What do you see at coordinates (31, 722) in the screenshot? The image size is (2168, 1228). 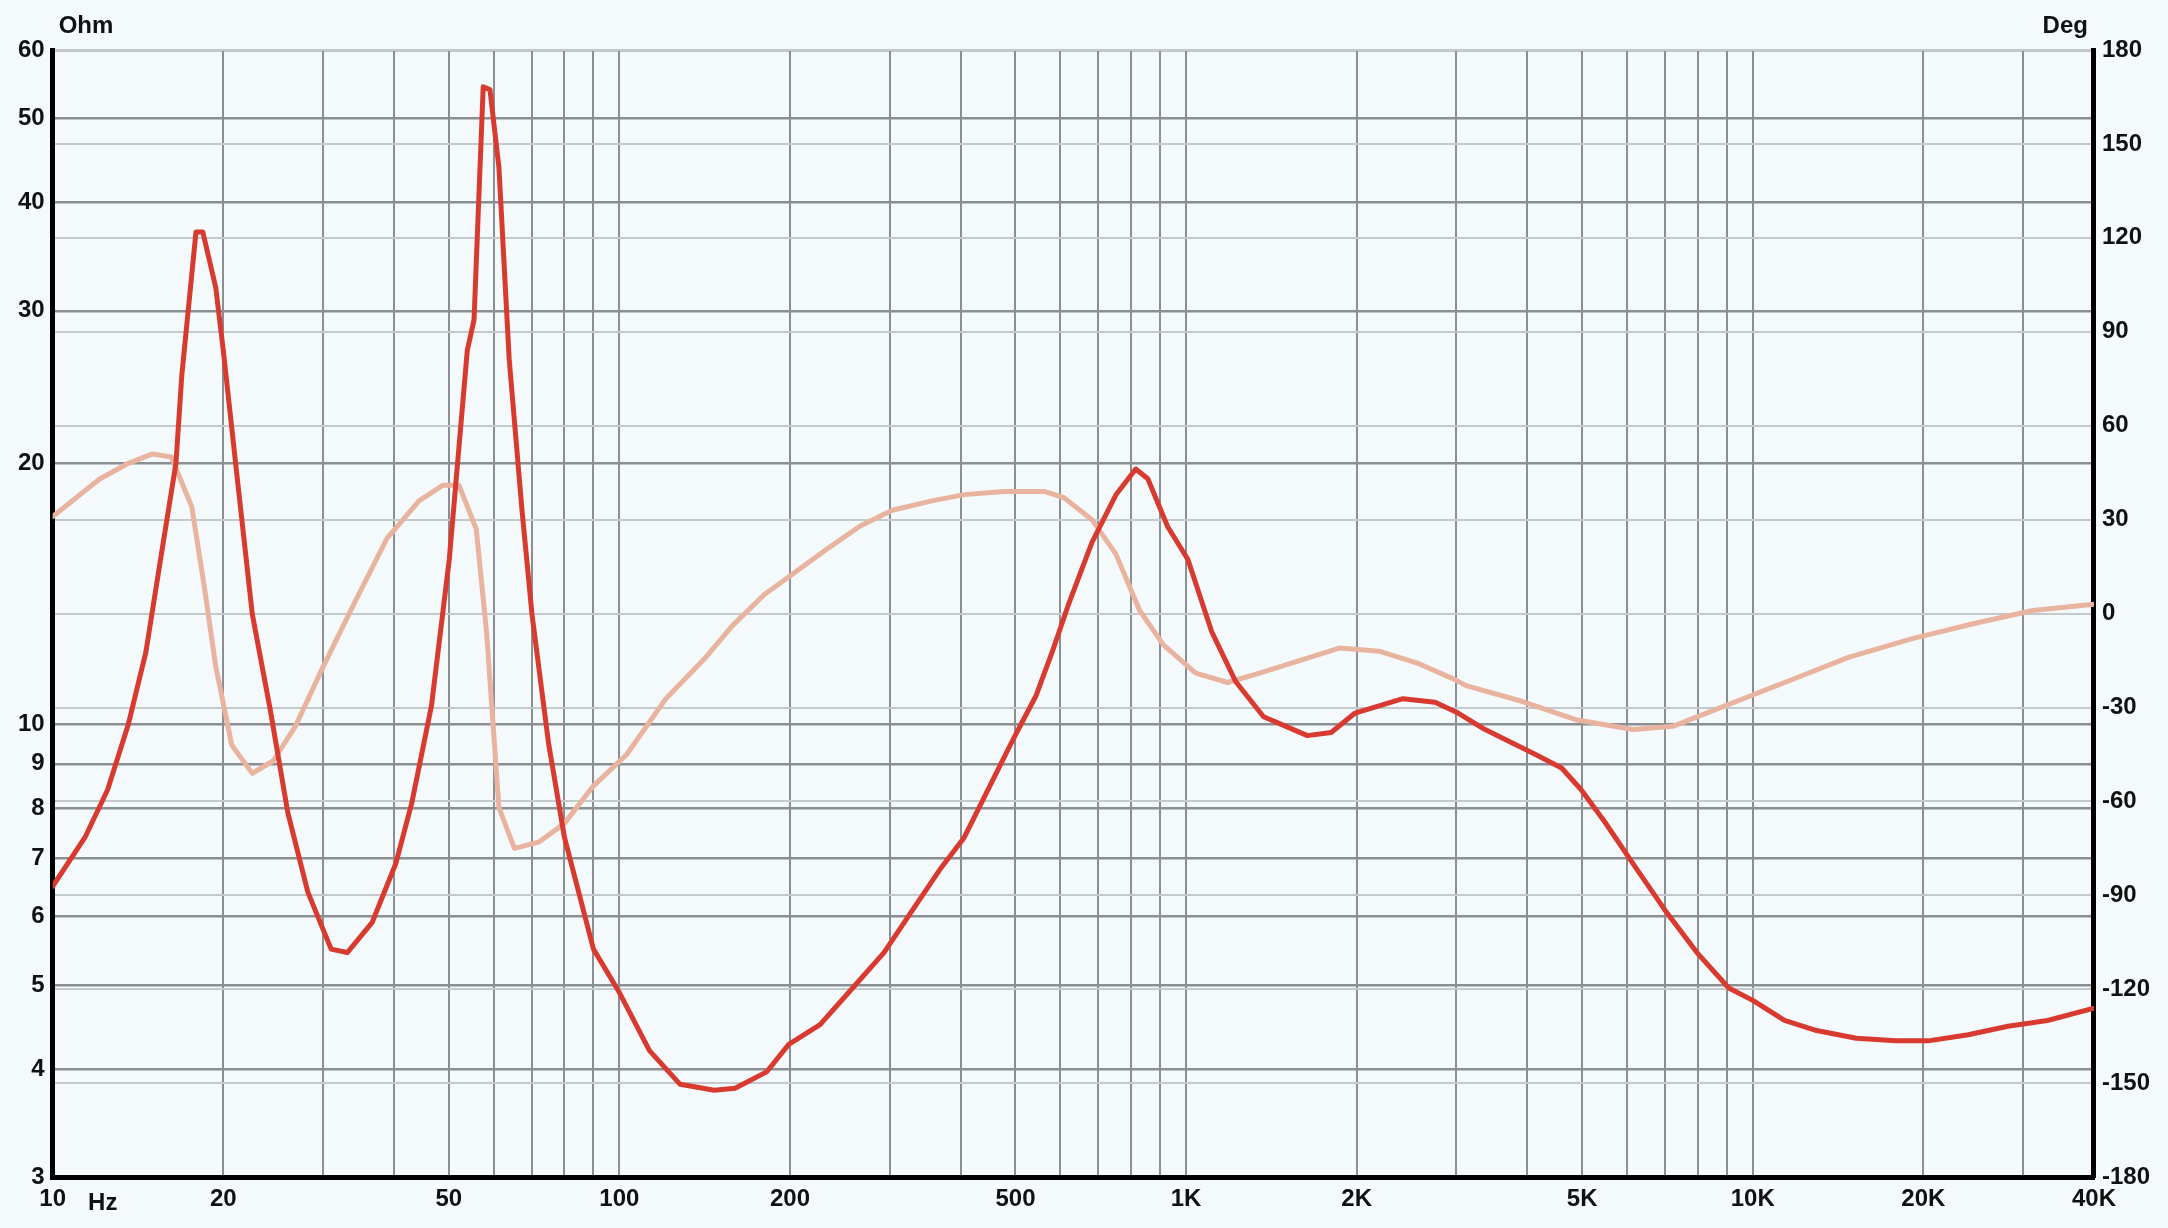 I see `y-tick-label: 10` at bounding box center [31, 722].